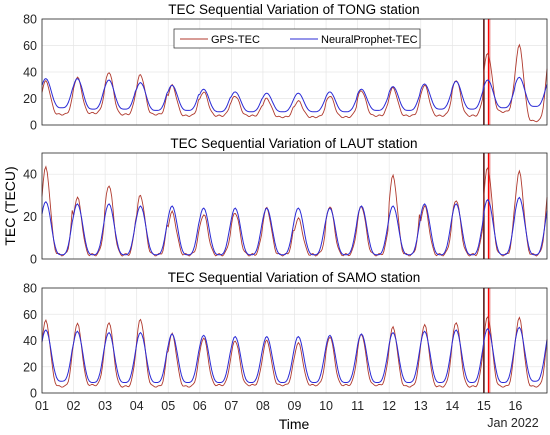 This screenshot has width=550, height=435. I want to click on yticks-tong: 0 20 40 60 80, so click(30, 73).